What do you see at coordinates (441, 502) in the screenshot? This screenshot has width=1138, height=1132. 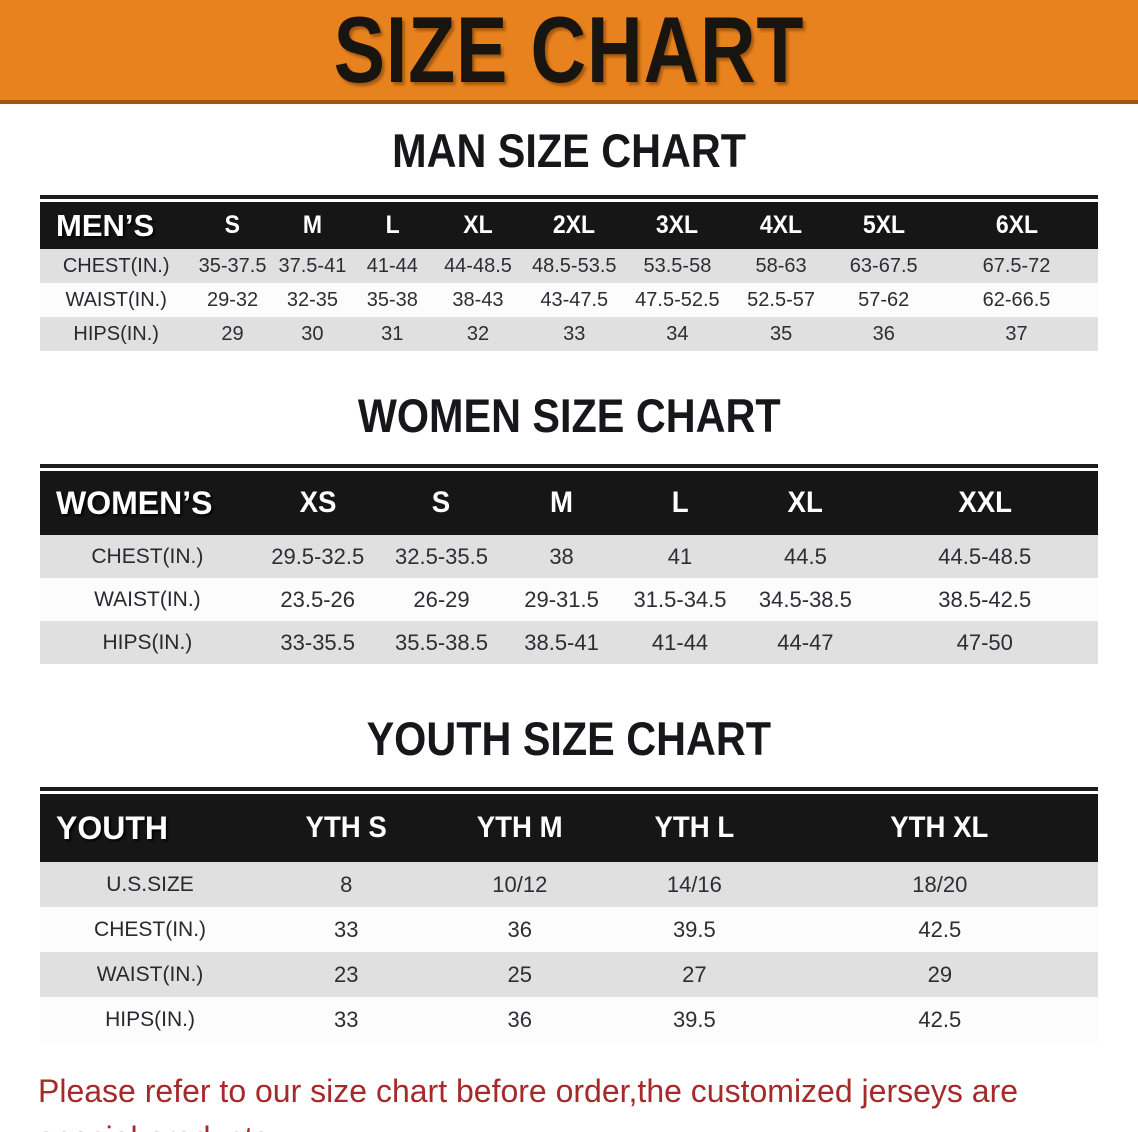 I see `column-header-label: S` at bounding box center [441, 502].